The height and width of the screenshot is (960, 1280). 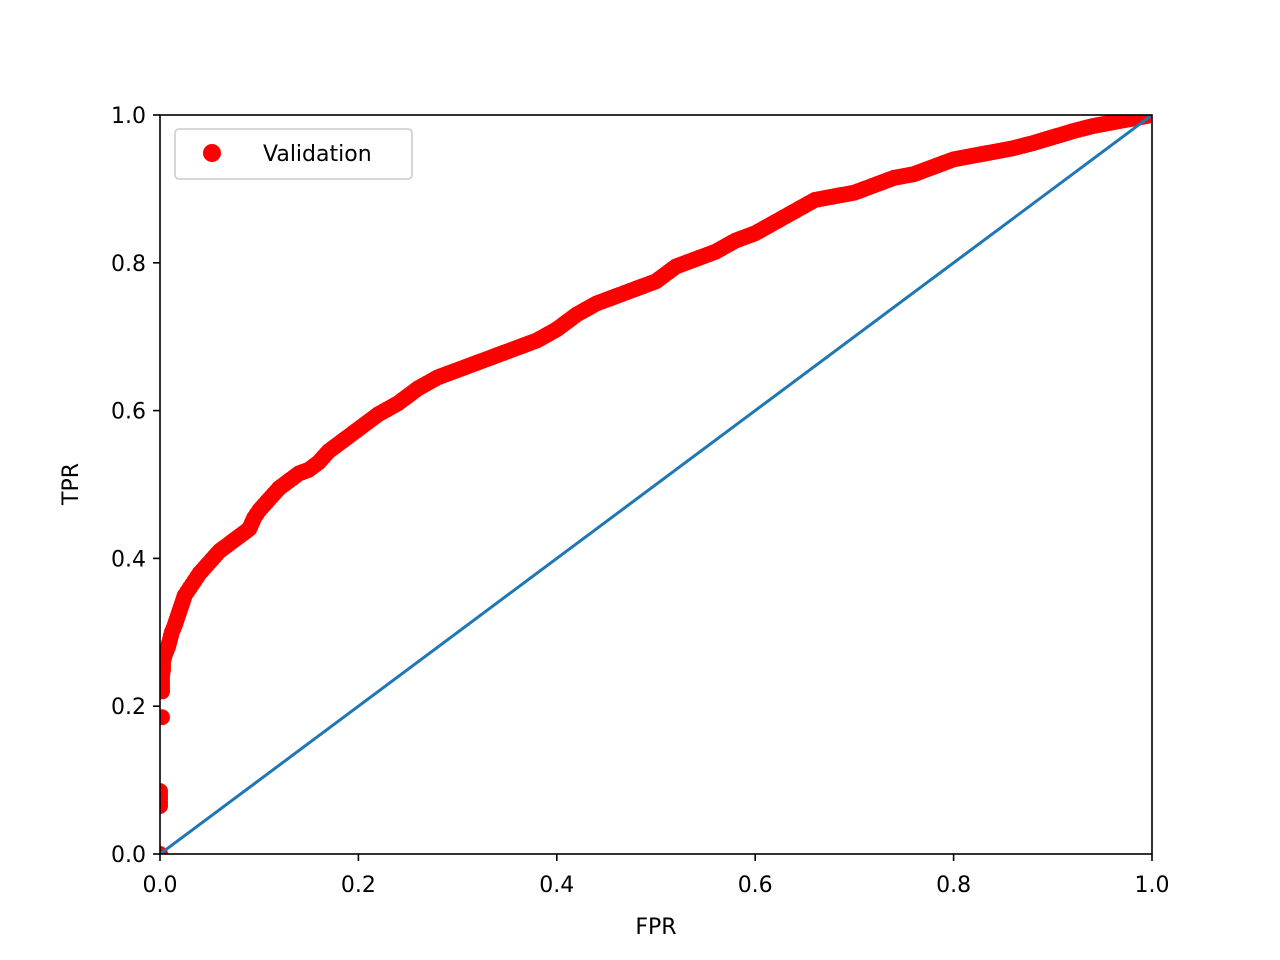 I want to click on x-tick-label: 0.4, so click(x=556, y=885).